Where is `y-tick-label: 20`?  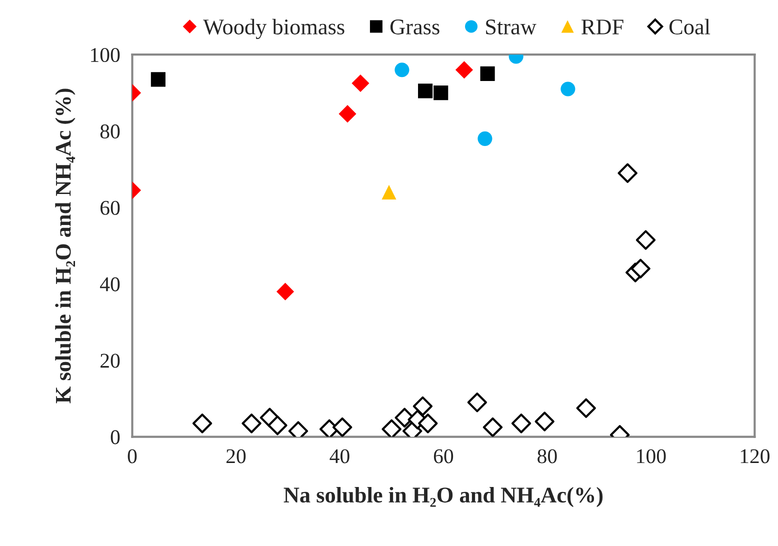 y-tick-label: 20 is located at coordinates (110, 361).